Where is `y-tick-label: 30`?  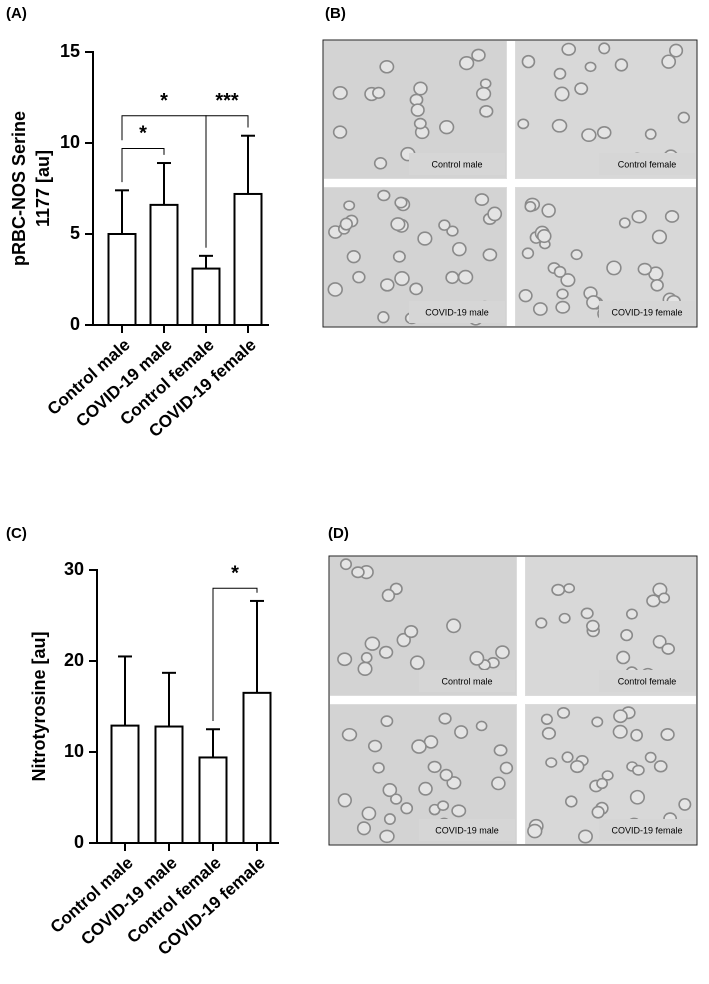 y-tick-label: 30 is located at coordinates (74, 569).